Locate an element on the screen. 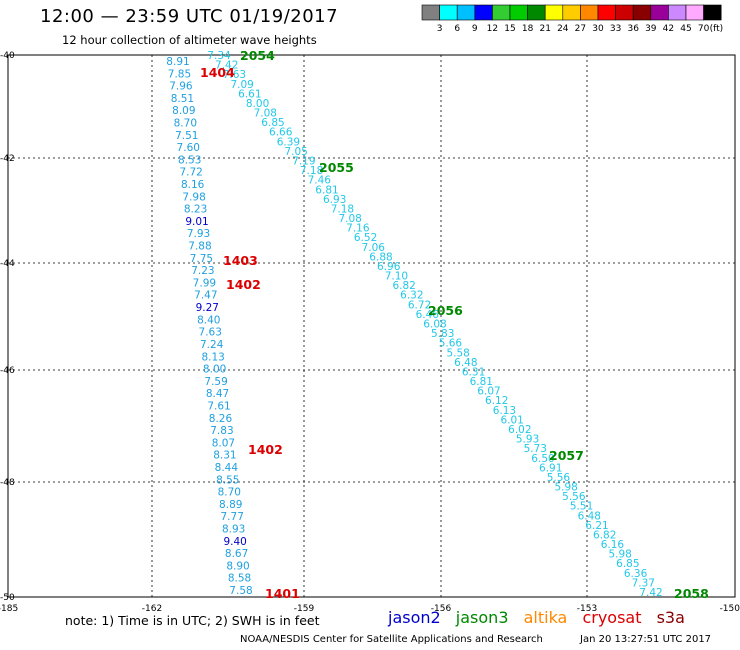 Image resolution: width=740 pixels, height=650 pixels. colorbar-tick: 12 is located at coordinates (492, 29).